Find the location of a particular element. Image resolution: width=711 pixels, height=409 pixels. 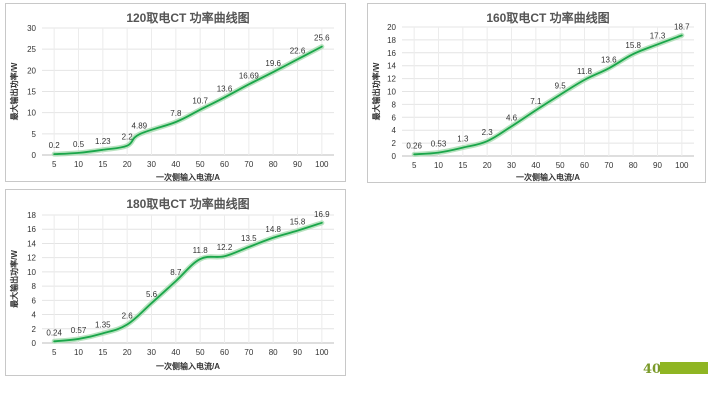

data-label: 0.5 is located at coordinates (79, 144).